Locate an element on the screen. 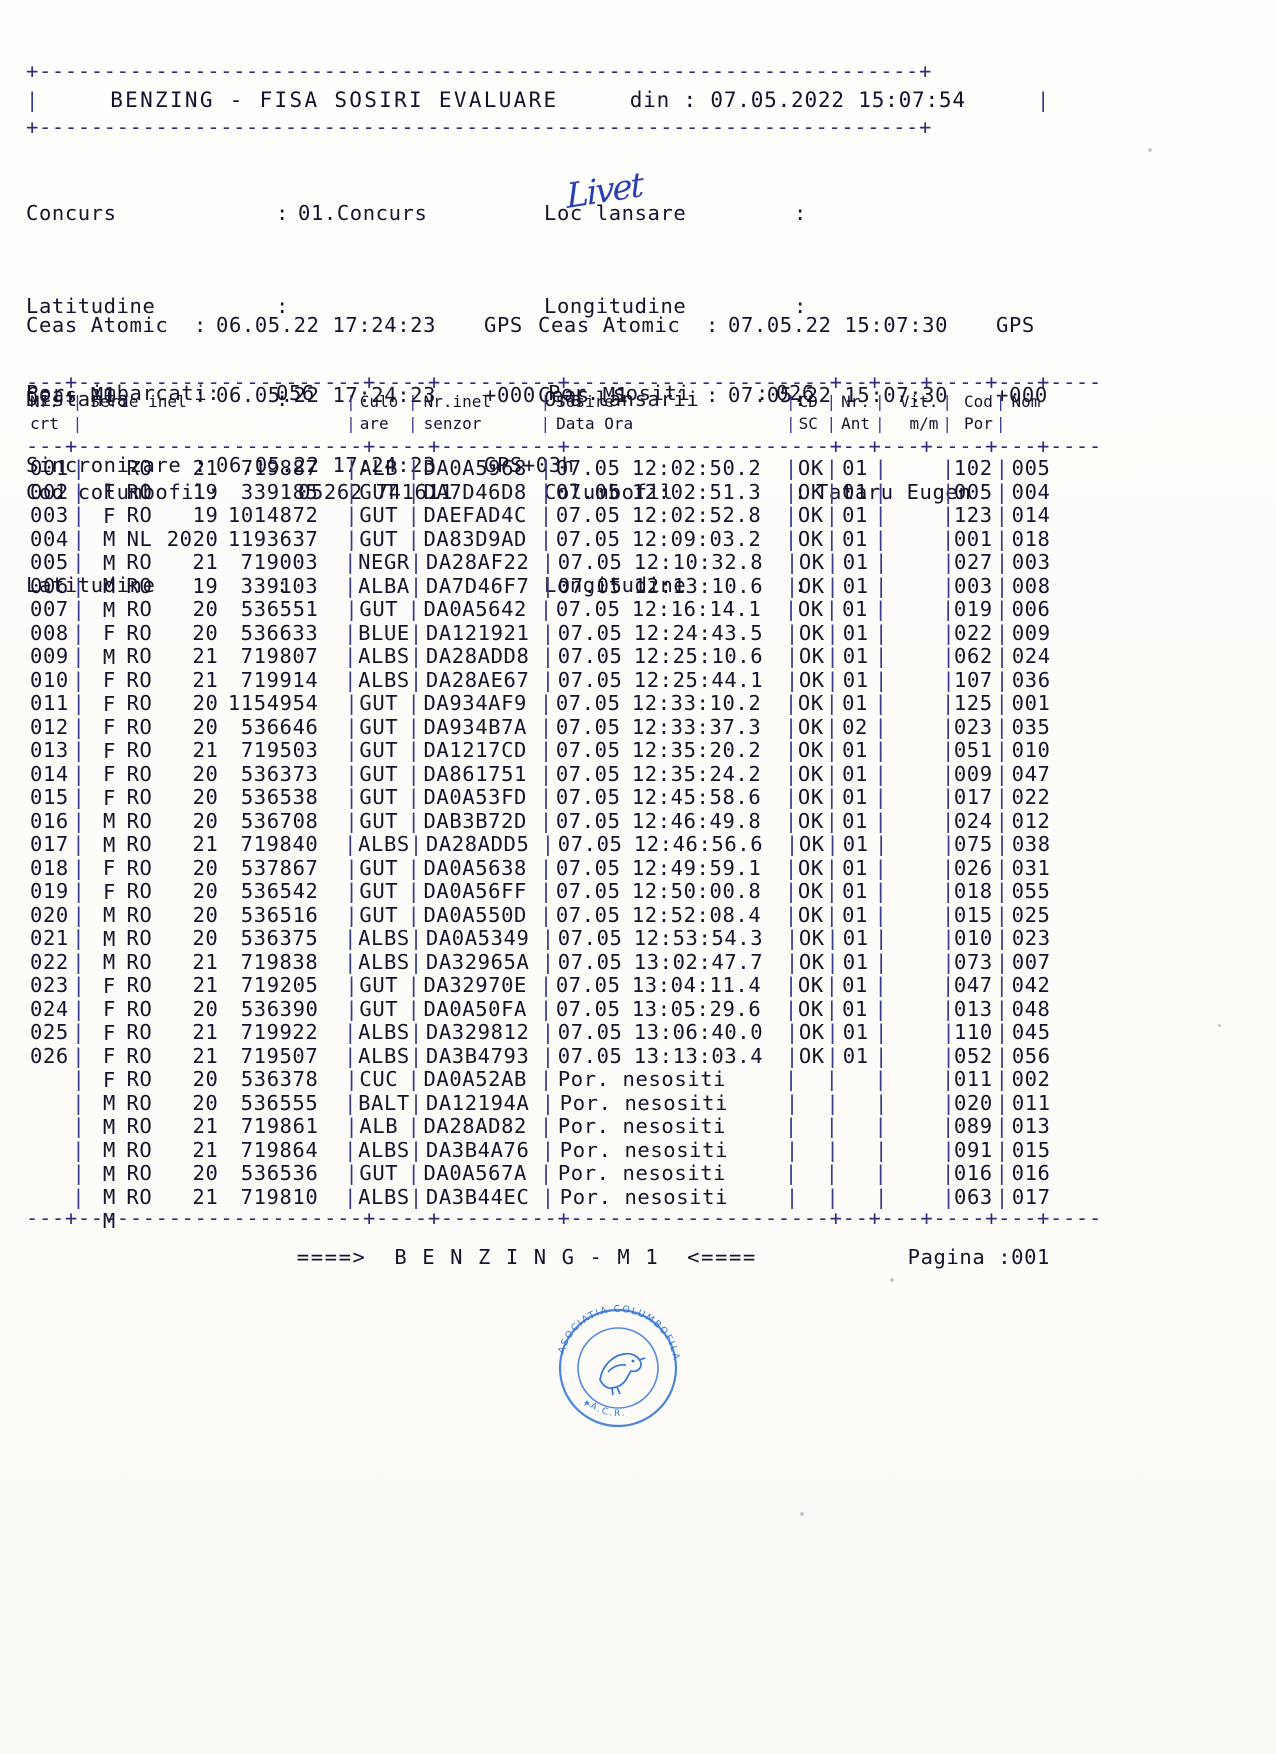 This screenshot has width=1276, height=1754. row-culoare: ALBS is located at coordinates (384, 938).